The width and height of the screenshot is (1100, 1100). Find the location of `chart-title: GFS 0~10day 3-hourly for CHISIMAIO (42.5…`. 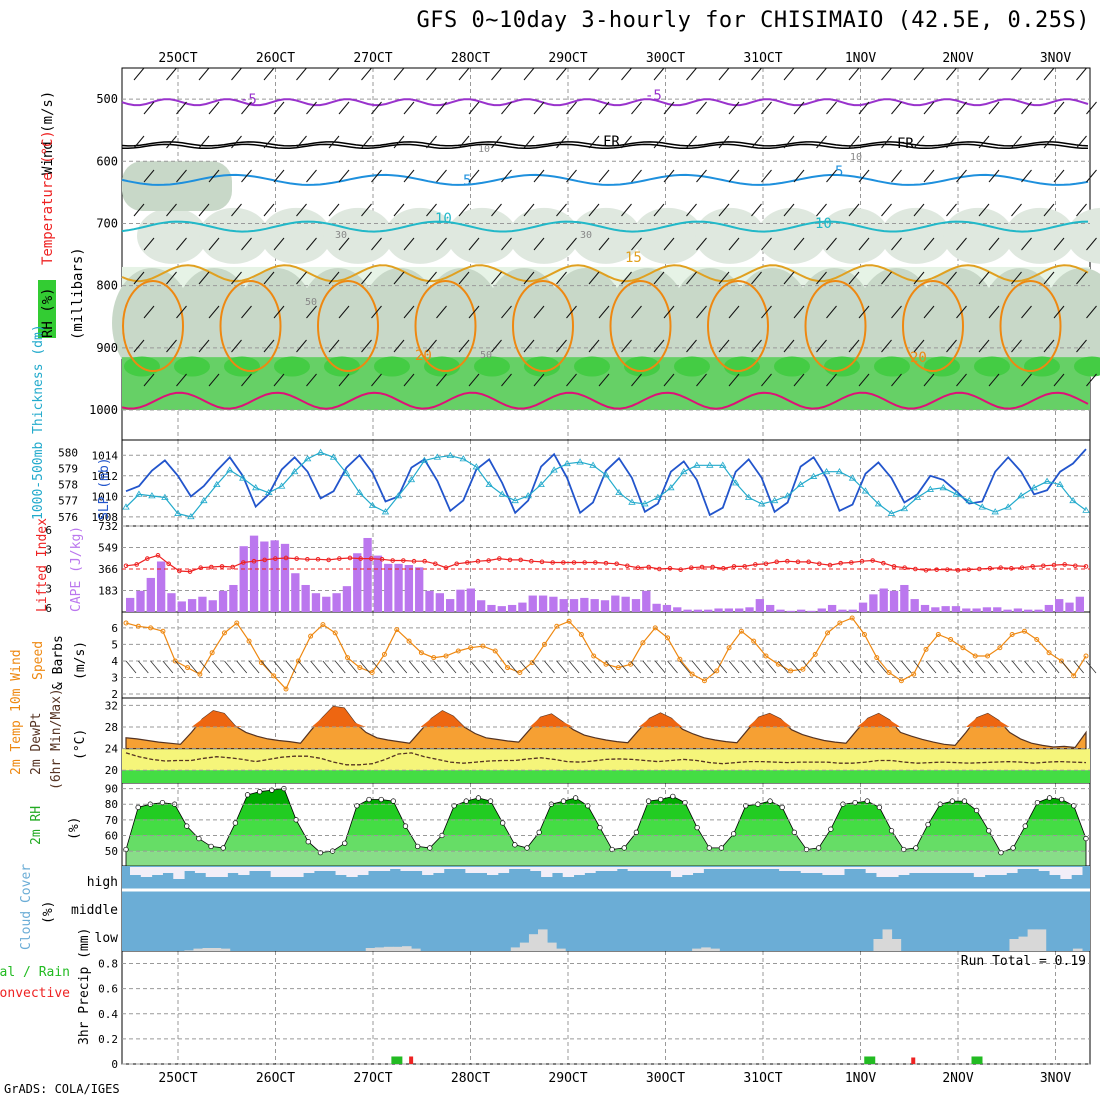

chart-title: GFS 0~10day 3-hourly for CHISIMAIO (42.5… is located at coordinates (753, 20).